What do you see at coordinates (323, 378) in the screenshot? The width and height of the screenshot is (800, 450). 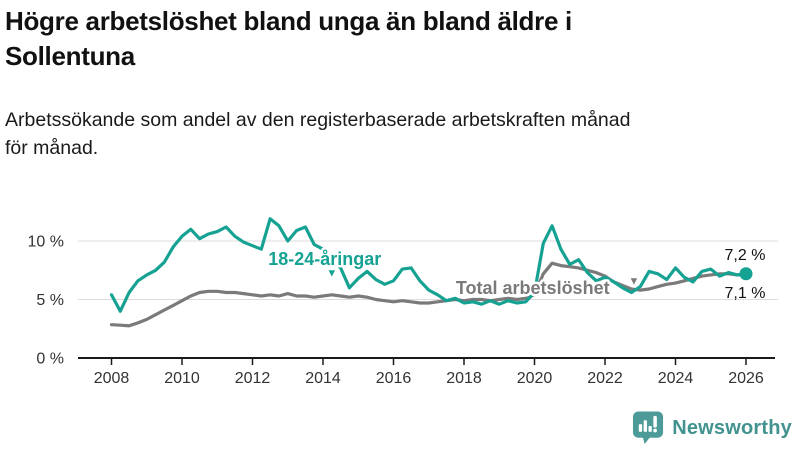 I see `x-tick-label: 2014` at bounding box center [323, 378].